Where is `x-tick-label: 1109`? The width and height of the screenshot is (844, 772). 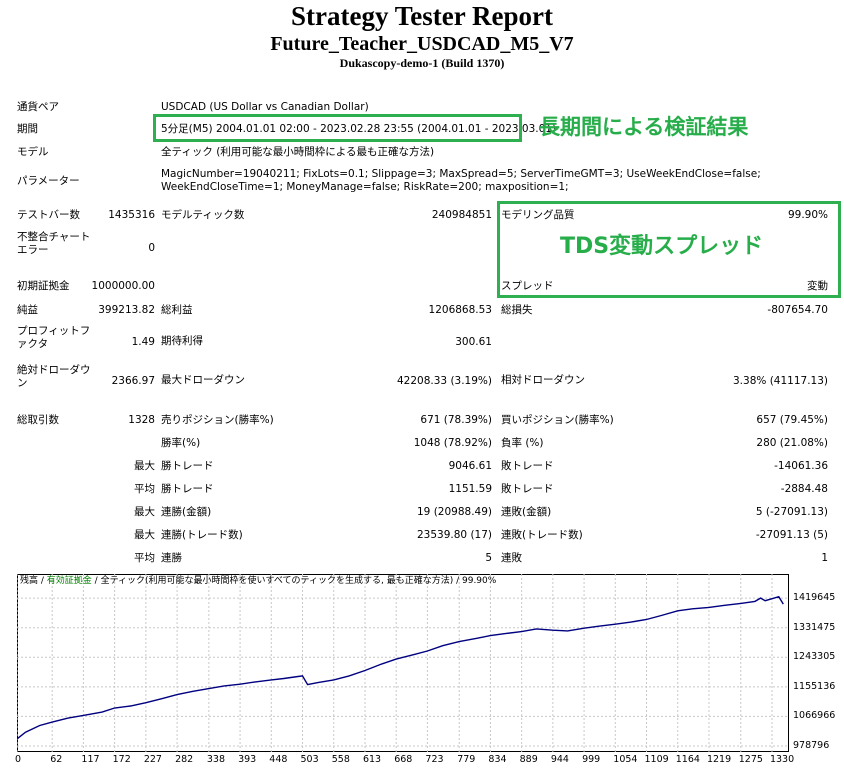 x-tick-label: 1109 is located at coordinates (656, 759).